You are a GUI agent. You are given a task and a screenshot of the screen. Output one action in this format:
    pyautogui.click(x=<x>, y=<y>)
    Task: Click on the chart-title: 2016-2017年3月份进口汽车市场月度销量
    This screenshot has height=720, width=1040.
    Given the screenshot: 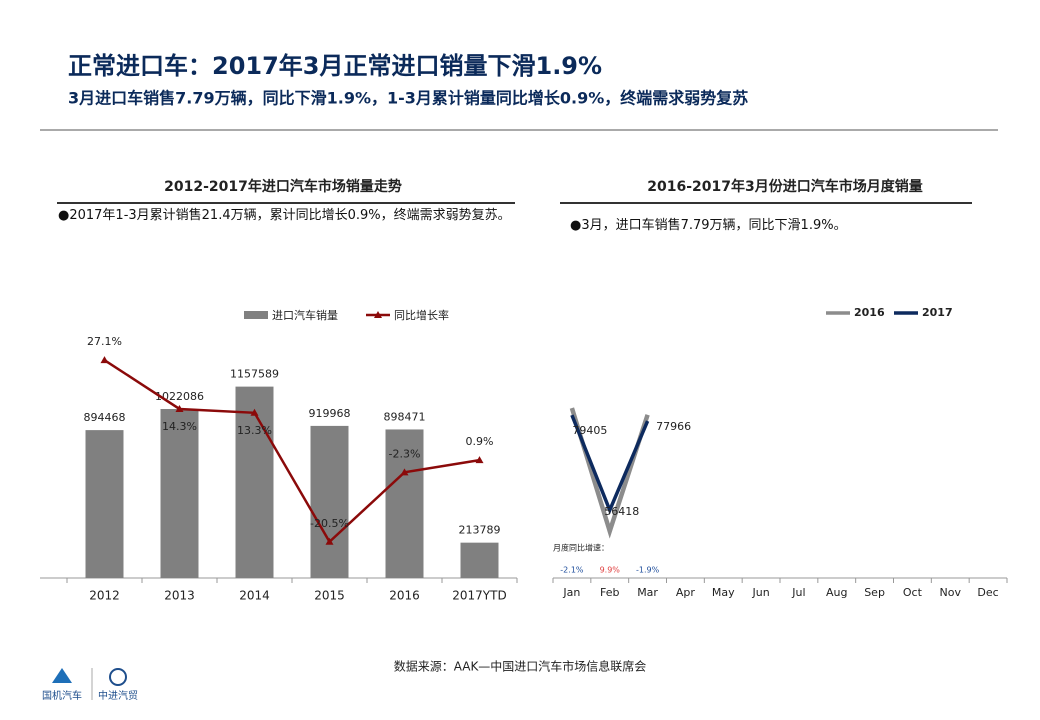 What is the action you would take?
    pyautogui.click(x=784, y=186)
    